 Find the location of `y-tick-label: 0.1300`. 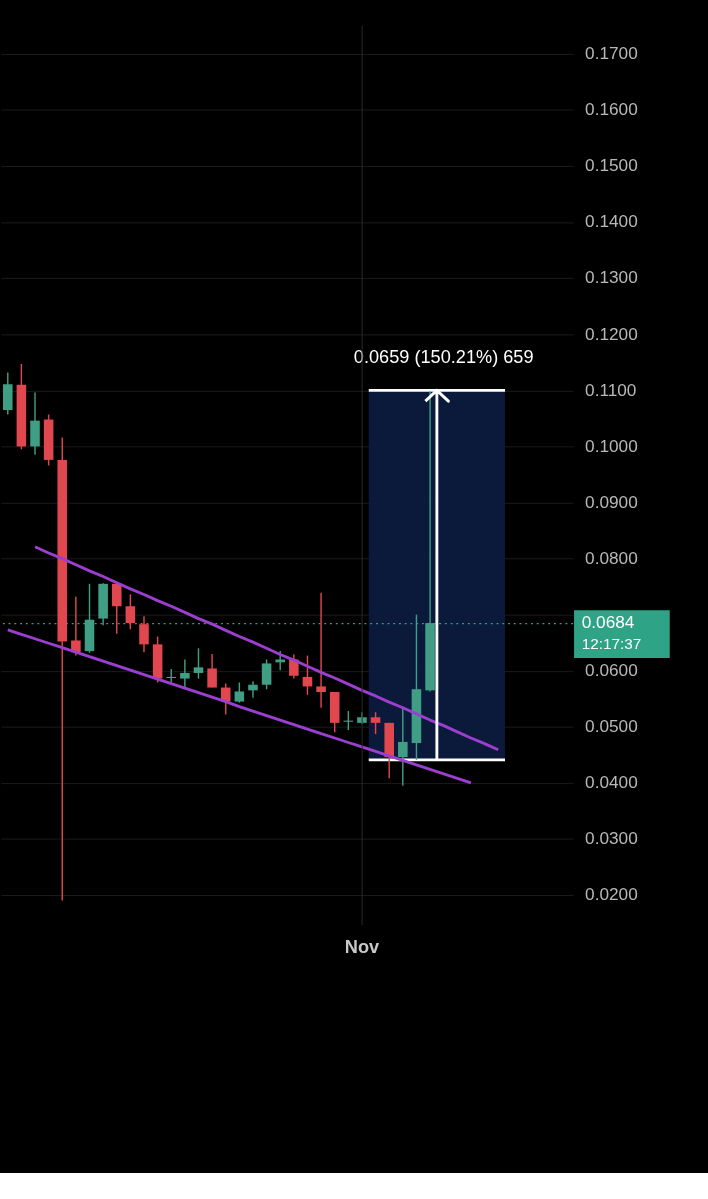

y-tick-label: 0.1300 is located at coordinates (611, 277).